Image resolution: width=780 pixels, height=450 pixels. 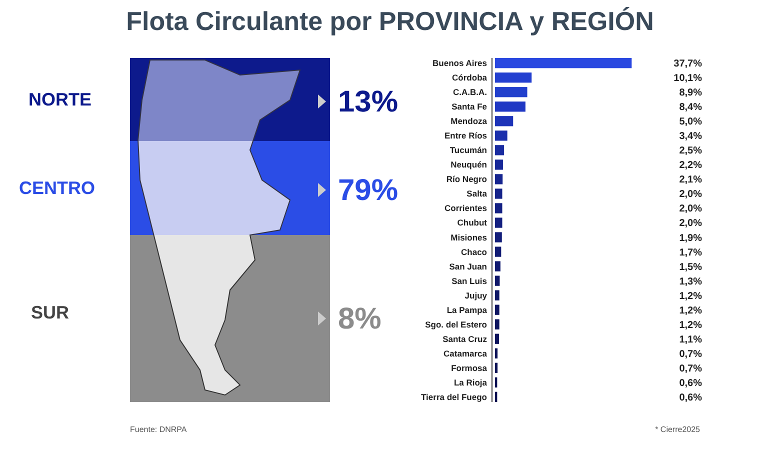 I want to click on y-tick-label: Tucumán, so click(x=468, y=150).